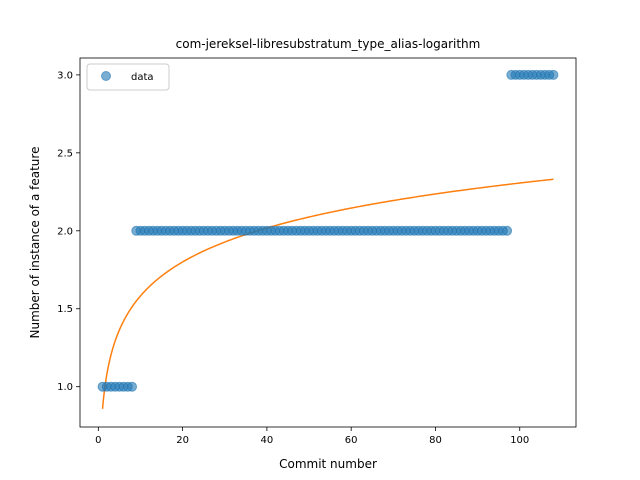 The width and height of the screenshot is (640, 480). Describe the element at coordinates (312, 436) in the screenshot. I see `x-axis-ticks: 0 20 40 60 80 100` at that location.